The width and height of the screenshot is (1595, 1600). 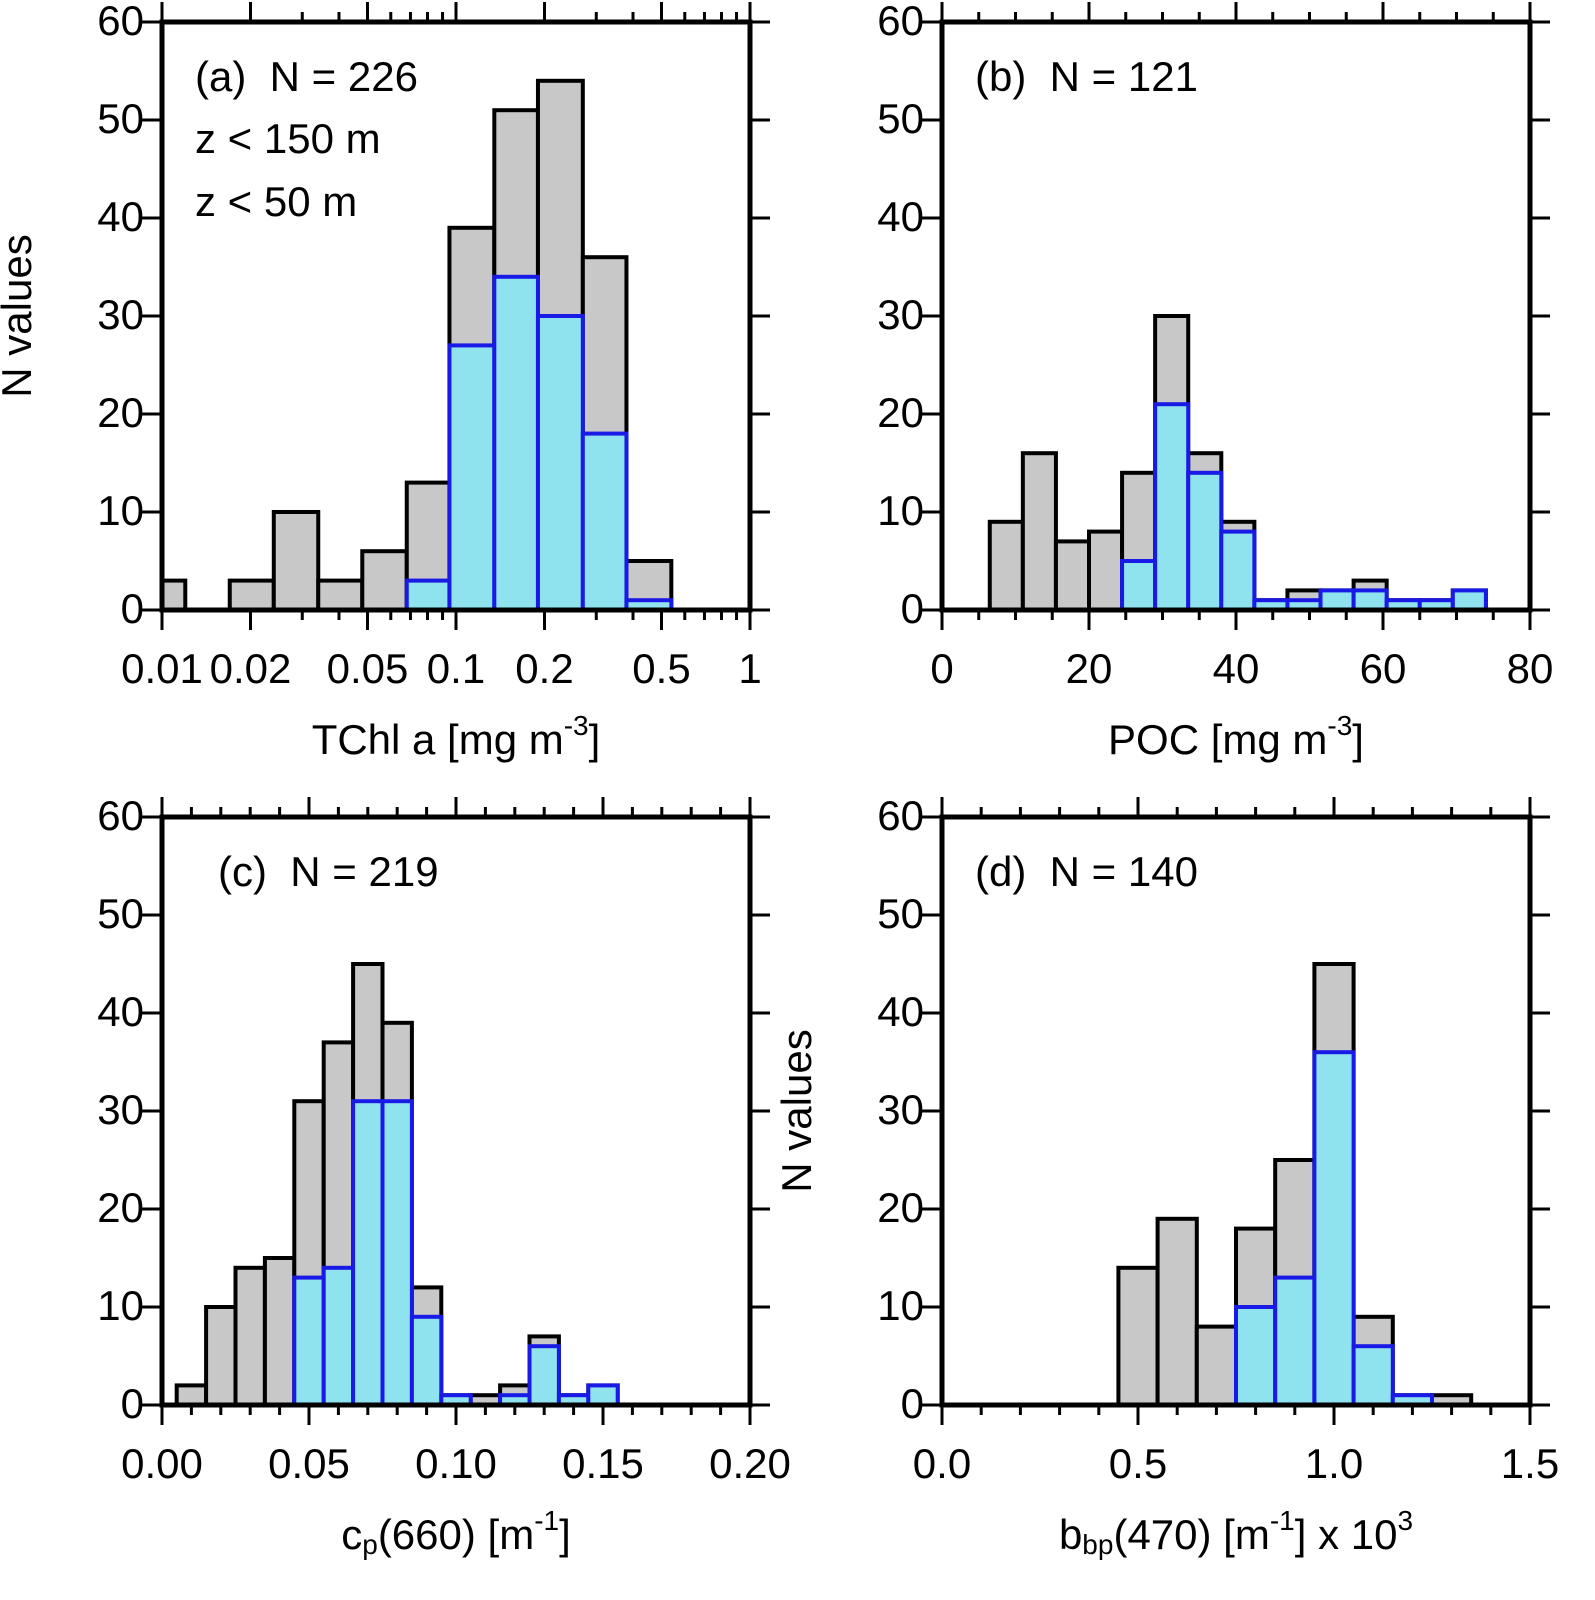 What do you see at coordinates (456, 1463) in the screenshot?
I see `x-tick-label: 0.10` at bounding box center [456, 1463].